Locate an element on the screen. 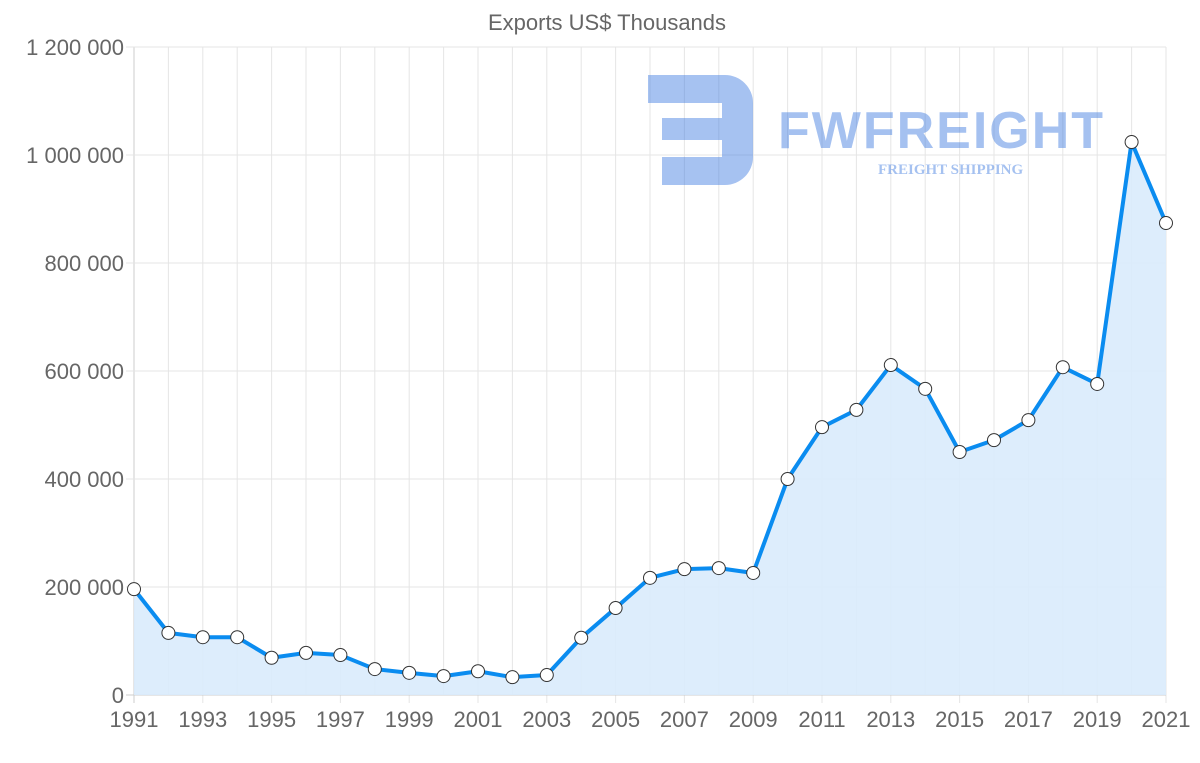 The image size is (1200, 763). x-tick-label: 2009 is located at coordinates (753, 719).